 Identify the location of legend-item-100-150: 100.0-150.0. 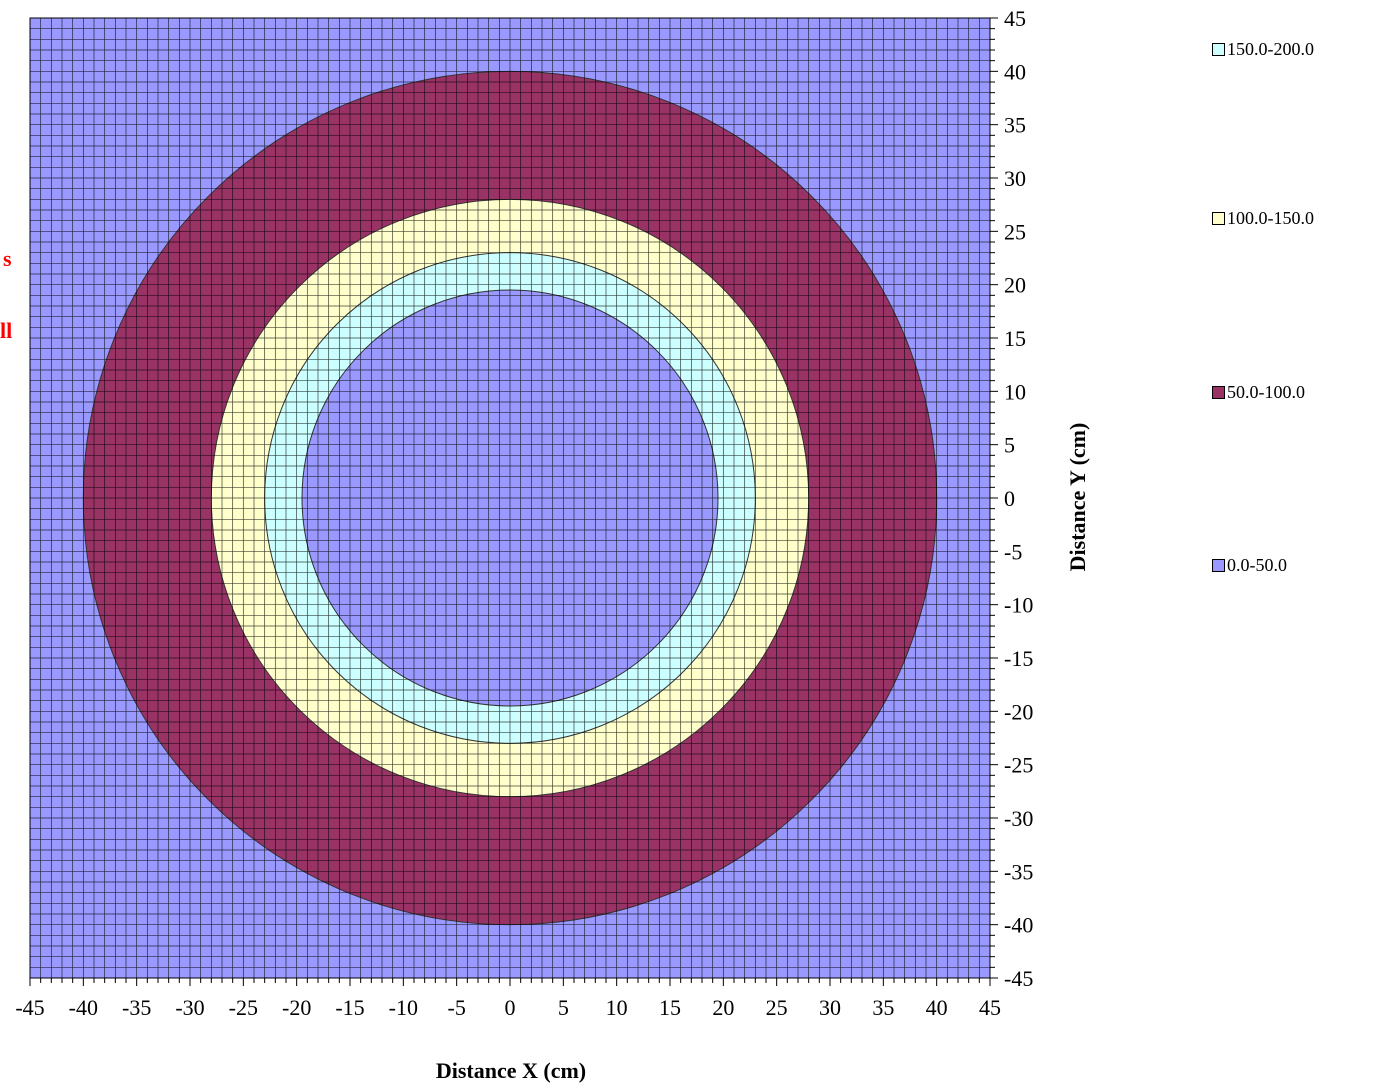
(1263, 218).